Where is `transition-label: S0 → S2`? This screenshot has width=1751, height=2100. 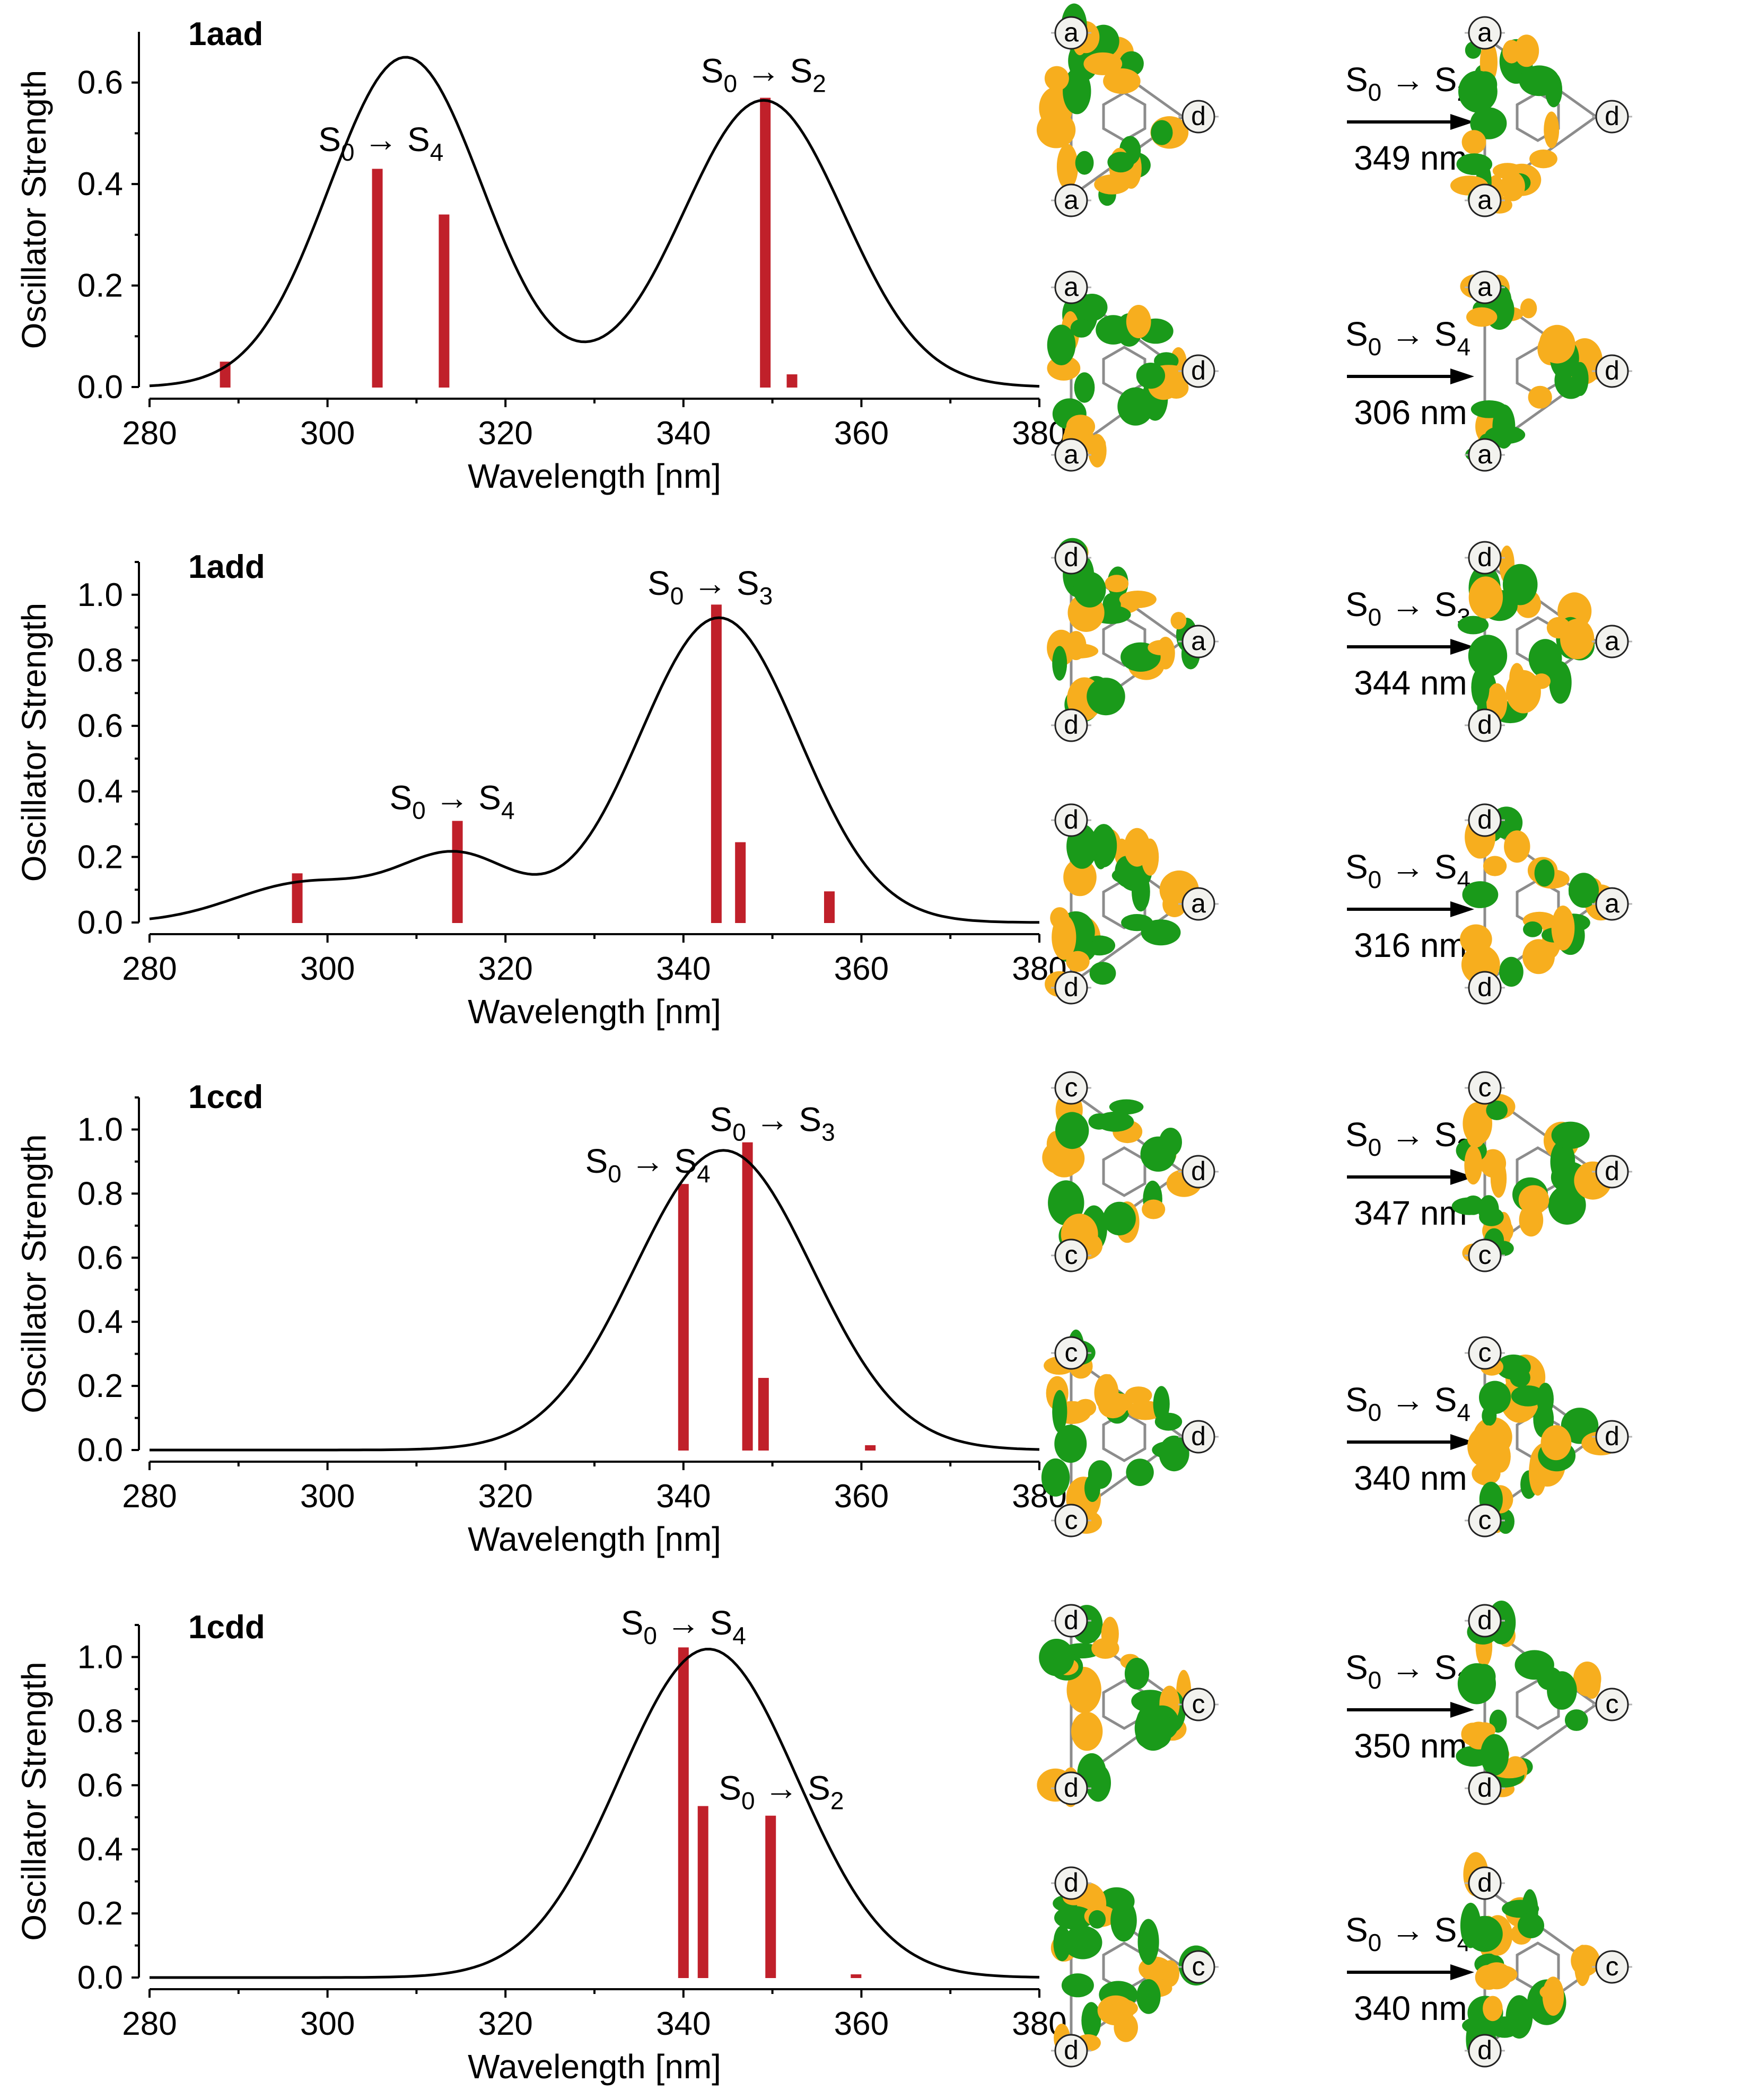
transition-label: S0 → S2 is located at coordinates (1407, 83).